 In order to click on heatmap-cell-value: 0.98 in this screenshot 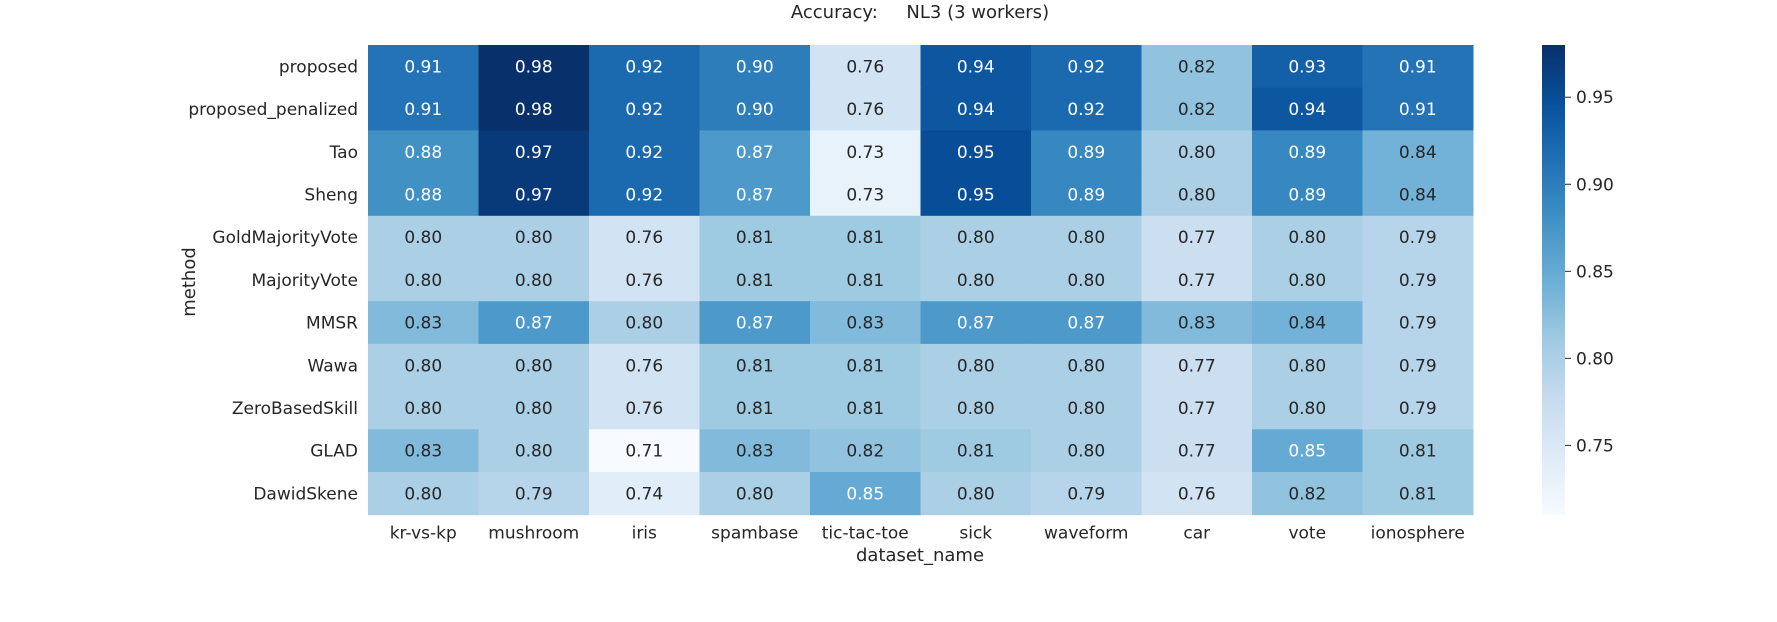, I will do `click(534, 67)`.